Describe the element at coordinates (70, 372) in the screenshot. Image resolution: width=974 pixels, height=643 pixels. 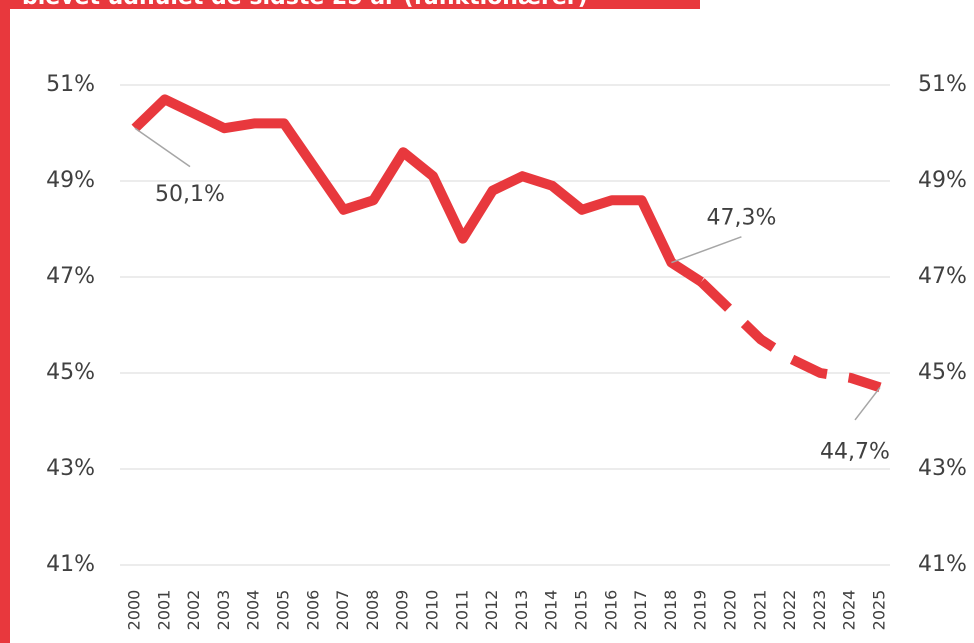
I see `y-tick-label: 45%` at that location.